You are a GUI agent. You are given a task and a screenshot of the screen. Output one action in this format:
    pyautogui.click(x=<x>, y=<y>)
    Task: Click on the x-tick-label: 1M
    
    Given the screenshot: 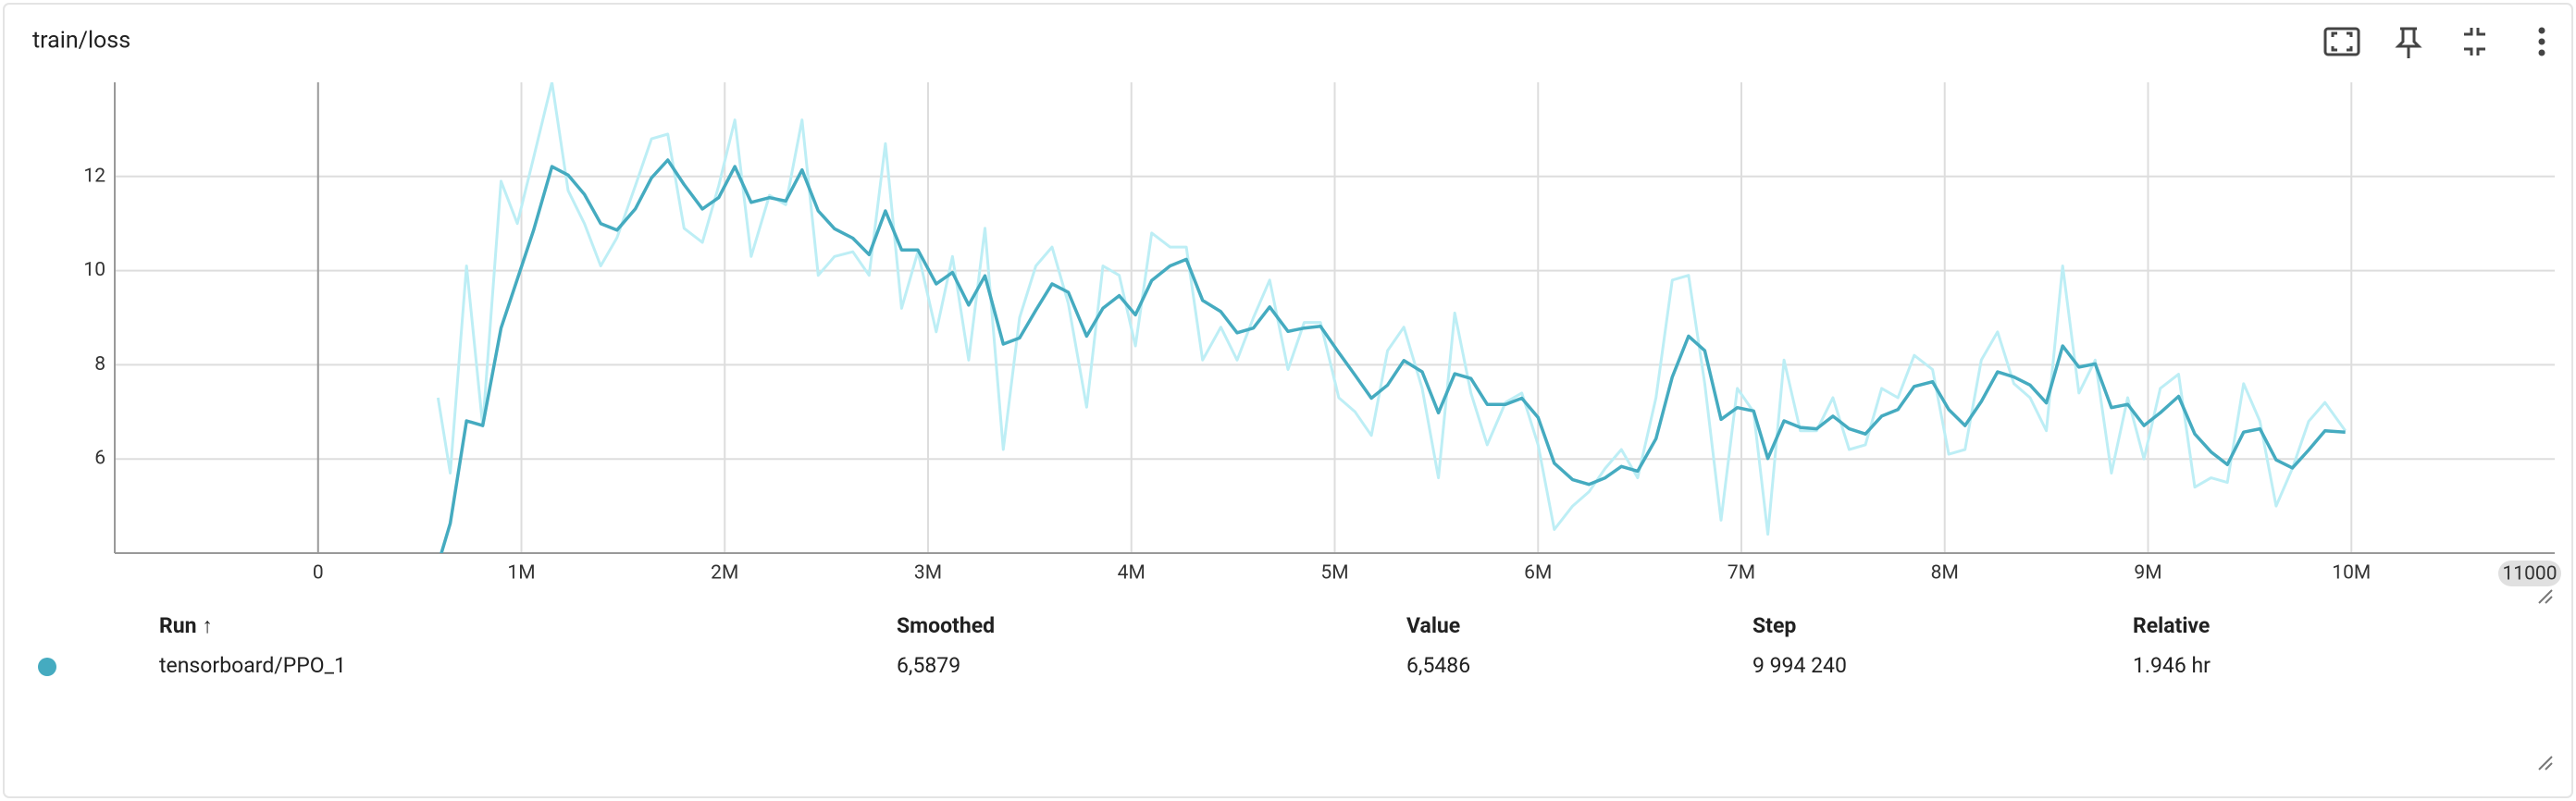 What is the action you would take?
    pyautogui.click(x=521, y=573)
    